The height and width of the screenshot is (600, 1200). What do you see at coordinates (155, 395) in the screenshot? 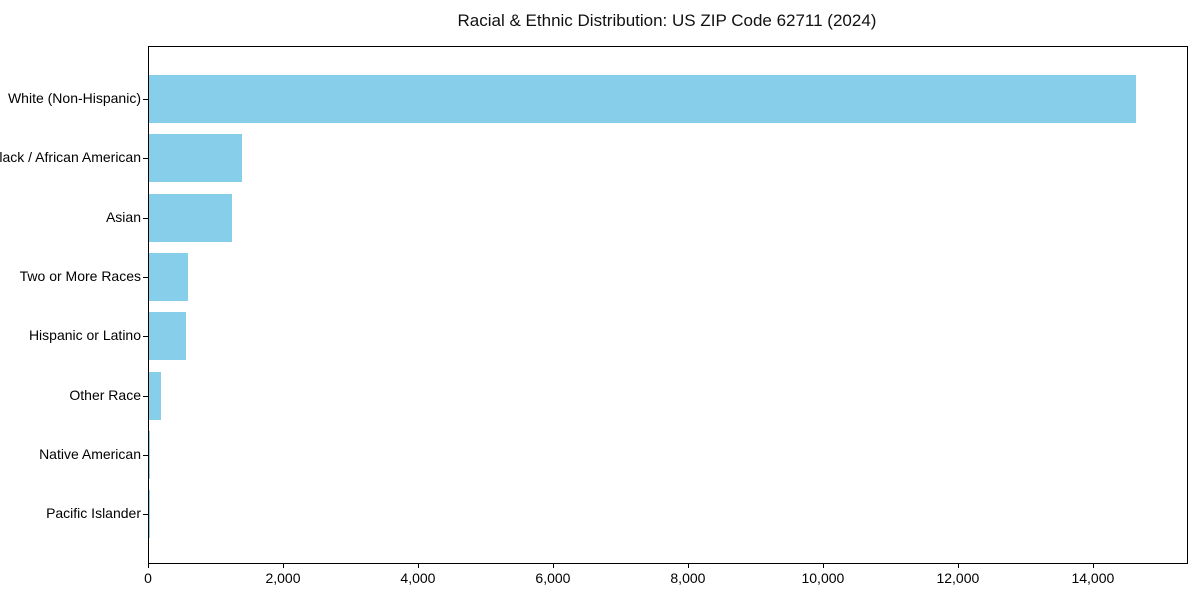
I see `bar-other-race` at bounding box center [155, 395].